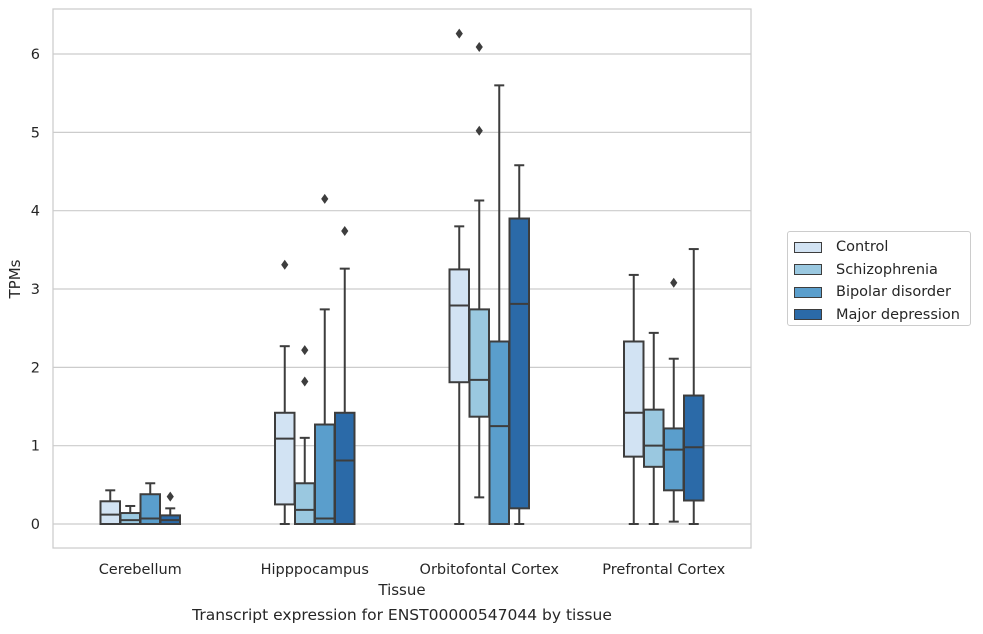  What do you see at coordinates (315, 570) in the screenshot?
I see `x-tick-label: Hipppocampus` at bounding box center [315, 570].